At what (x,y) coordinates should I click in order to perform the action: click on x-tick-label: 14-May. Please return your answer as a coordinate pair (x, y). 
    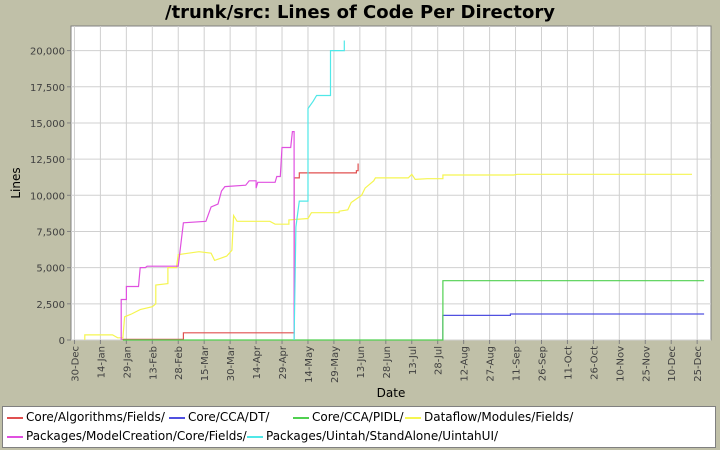
    Looking at the image, I should click on (309, 364).